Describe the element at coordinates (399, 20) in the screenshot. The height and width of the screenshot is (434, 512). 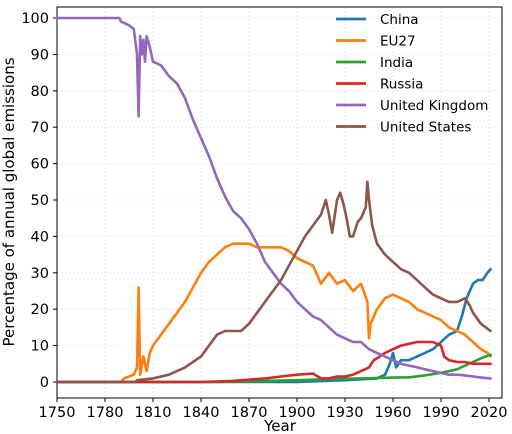
I see `legend-label: China` at that location.